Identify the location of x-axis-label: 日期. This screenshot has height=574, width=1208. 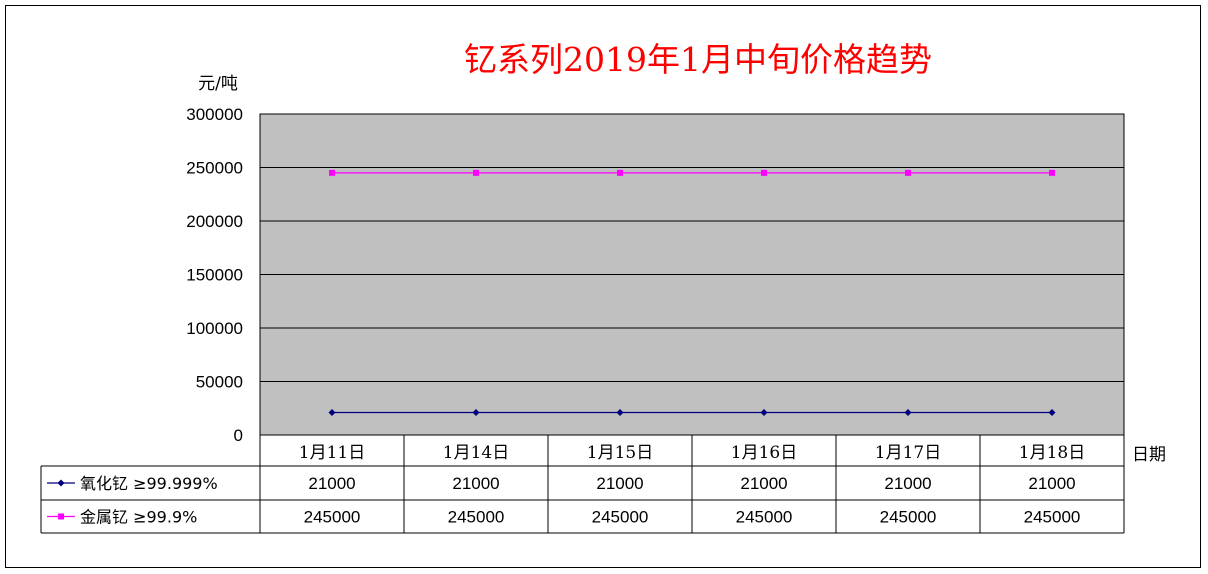
(1149, 455).